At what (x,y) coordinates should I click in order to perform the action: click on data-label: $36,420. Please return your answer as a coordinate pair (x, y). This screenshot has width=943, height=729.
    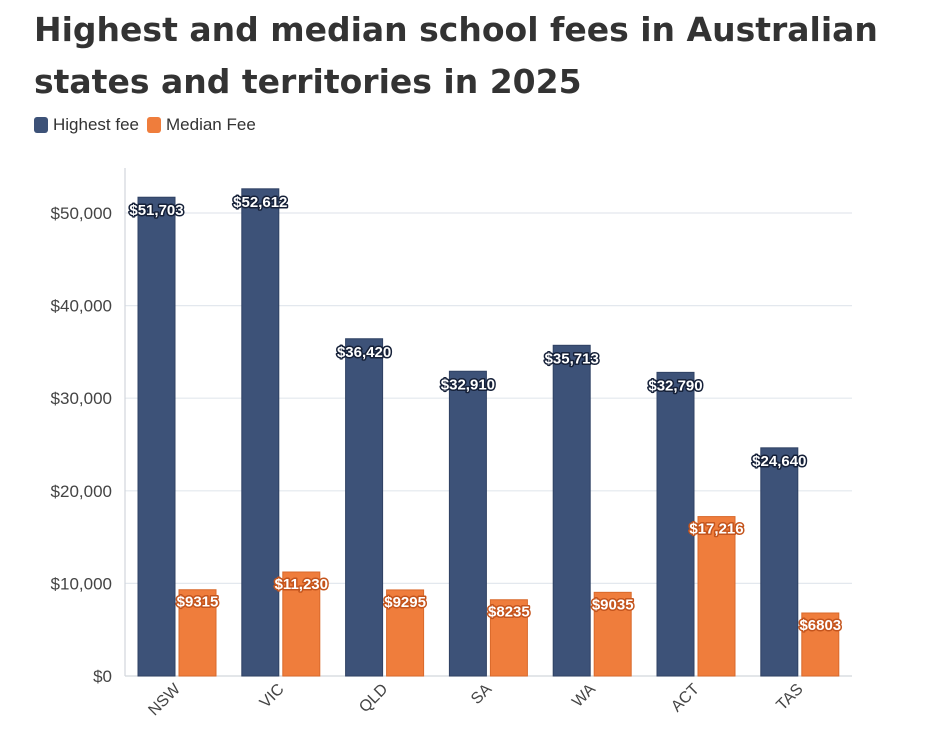
    Looking at the image, I should click on (364, 352).